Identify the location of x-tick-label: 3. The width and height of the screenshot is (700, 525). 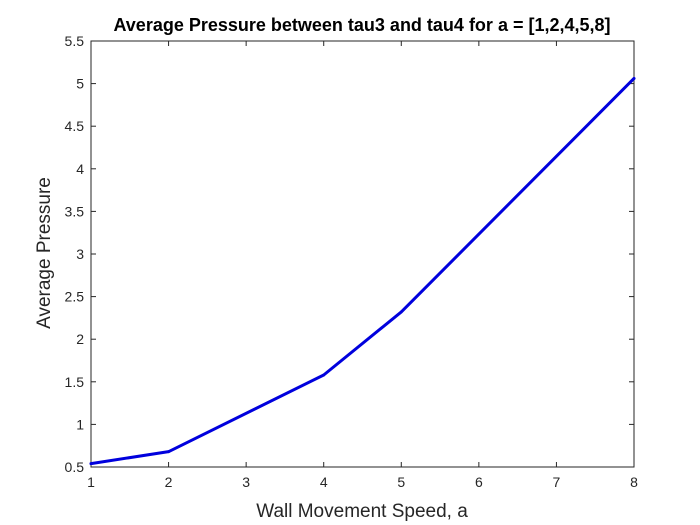
(246, 482).